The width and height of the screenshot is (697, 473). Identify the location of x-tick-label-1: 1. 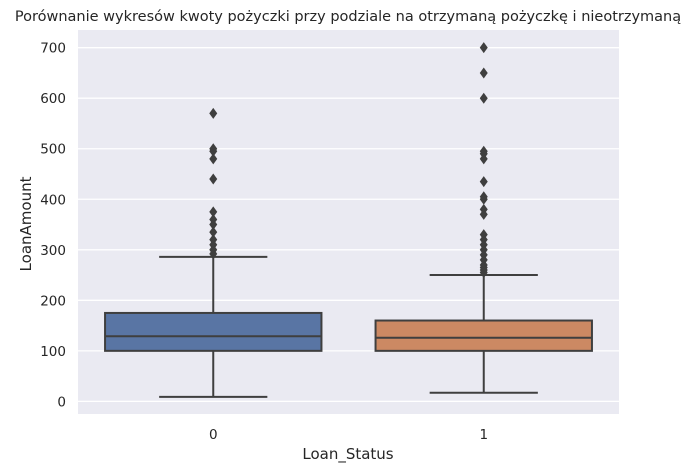
(483, 435).